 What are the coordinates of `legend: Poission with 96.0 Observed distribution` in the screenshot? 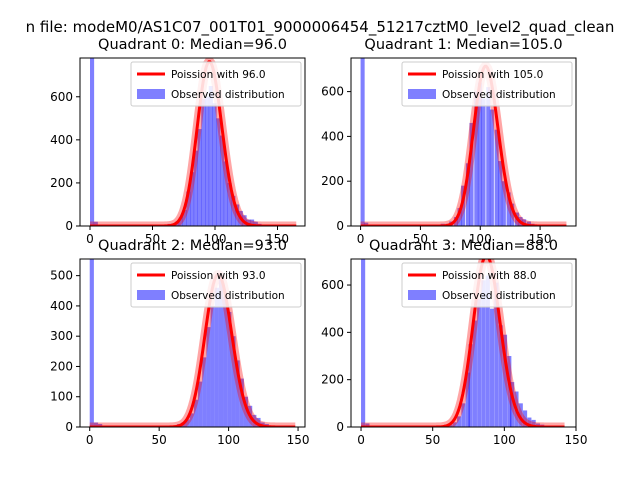 It's located at (216, 84).